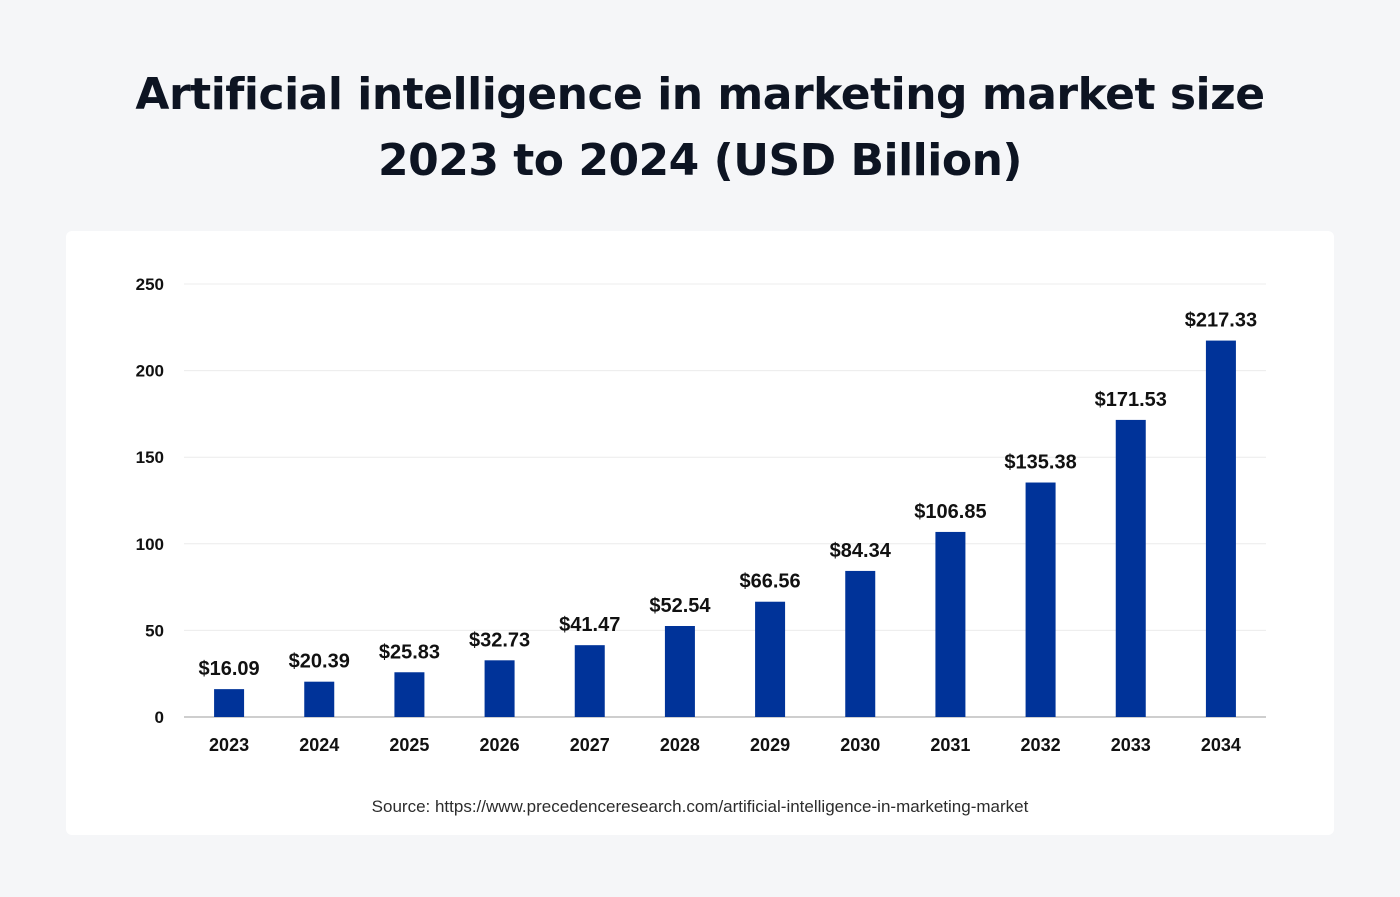 The image size is (1400, 897). What do you see at coordinates (1040, 463) in the screenshot?
I see `data-label: $135.38` at bounding box center [1040, 463].